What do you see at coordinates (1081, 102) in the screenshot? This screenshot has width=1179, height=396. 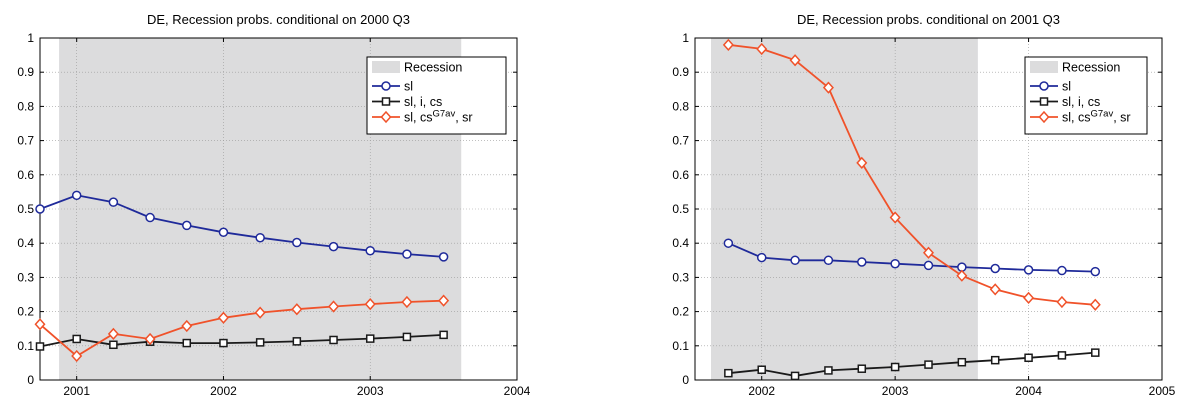 I see `legend-label-2: sl, i, cs` at bounding box center [1081, 102].